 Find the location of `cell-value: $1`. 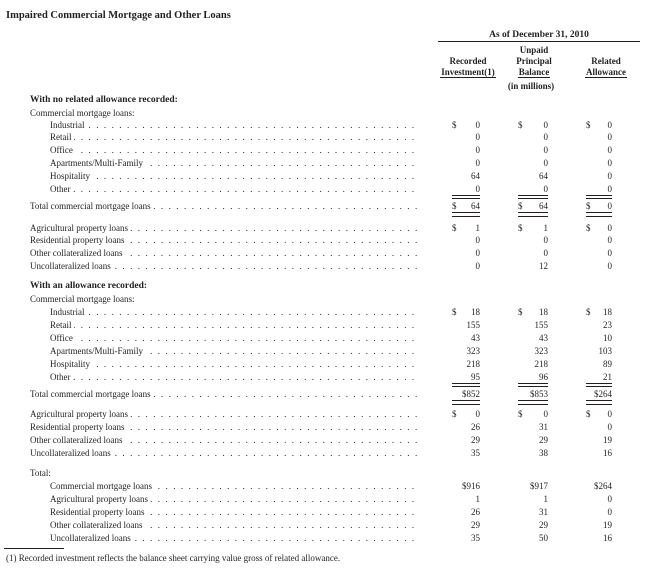

cell-value: $1 is located at coordinates (466, 228).